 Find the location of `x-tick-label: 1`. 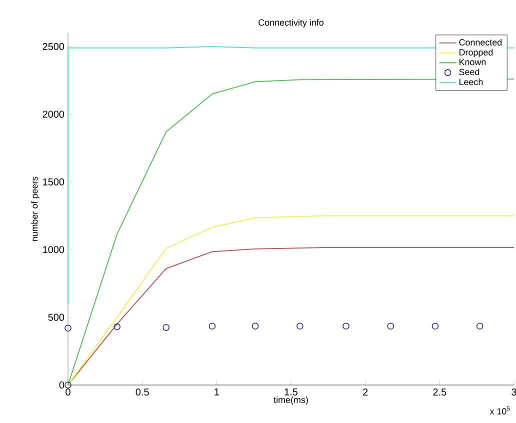

x-tick-label: 1 is located at coordinates (216, 392).